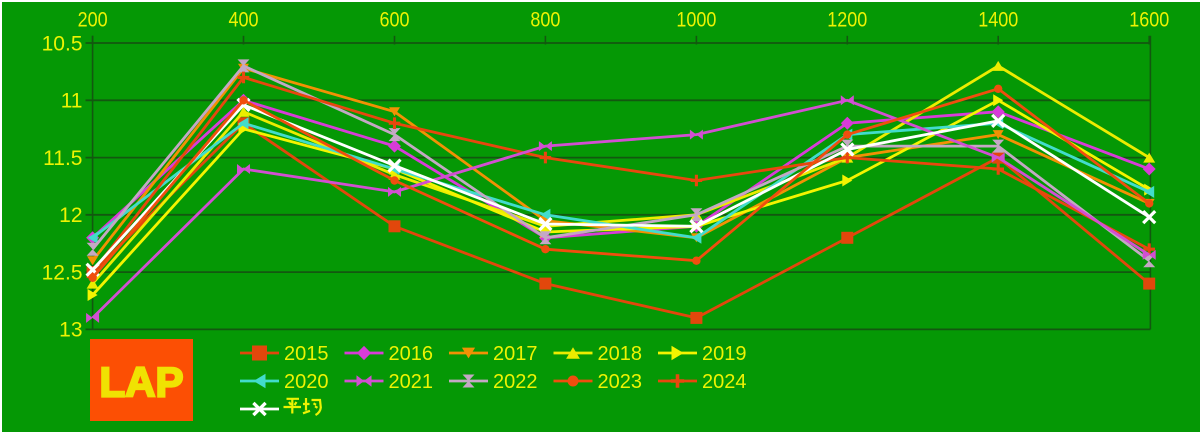  Describe the element at coordinates (515, 382) in the screenshot. I see `svg-text: 2022` at that location.